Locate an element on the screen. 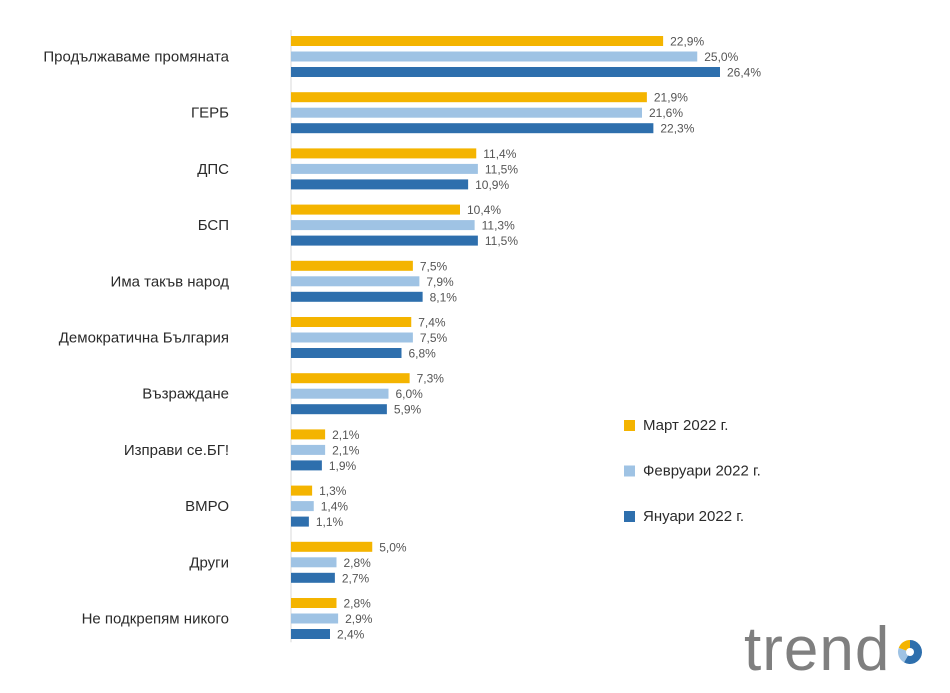  value-label: 6,8% is located at coordinates (423, 354).